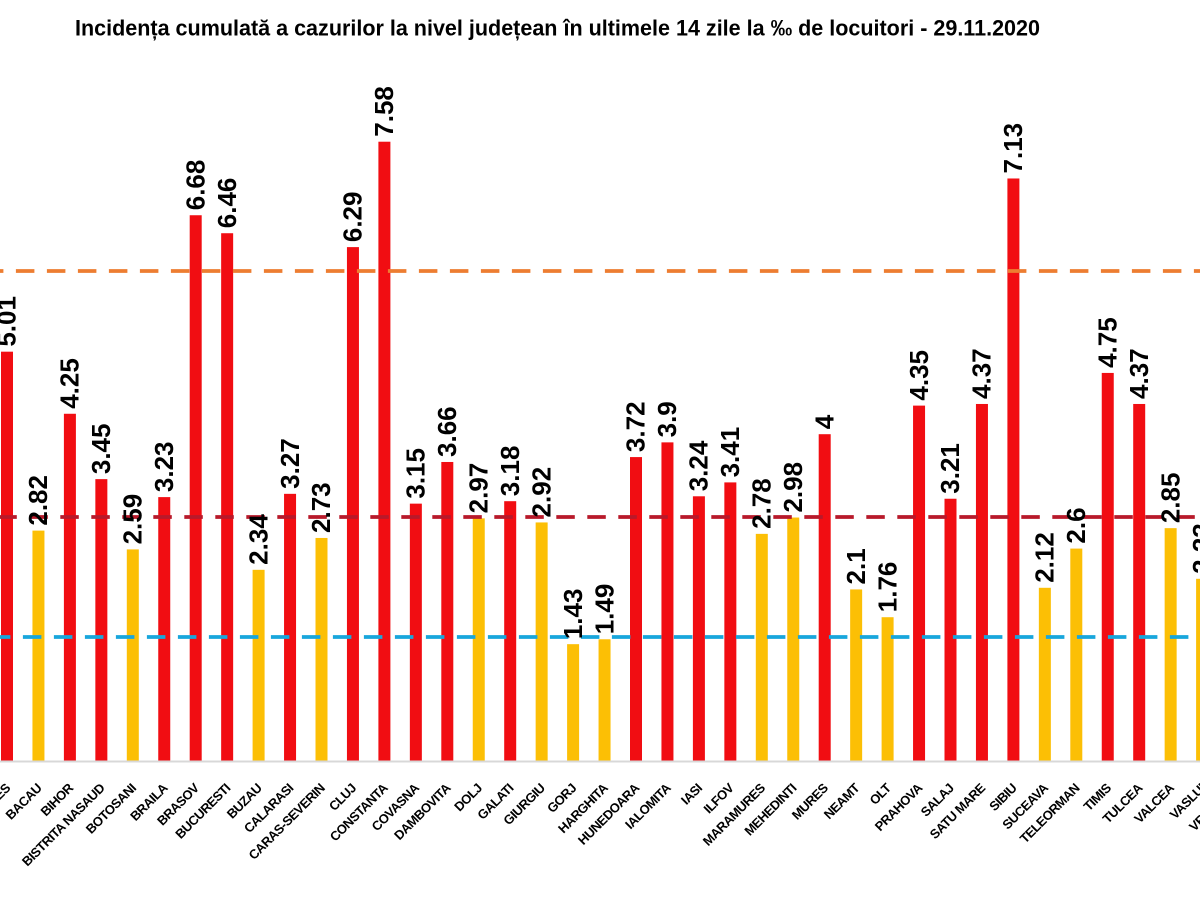 This screenshot has width=1200, height=900. Describe the element at coordinates (416, 473) in the screenshot. I see `svg-text: 3.15` at that location.